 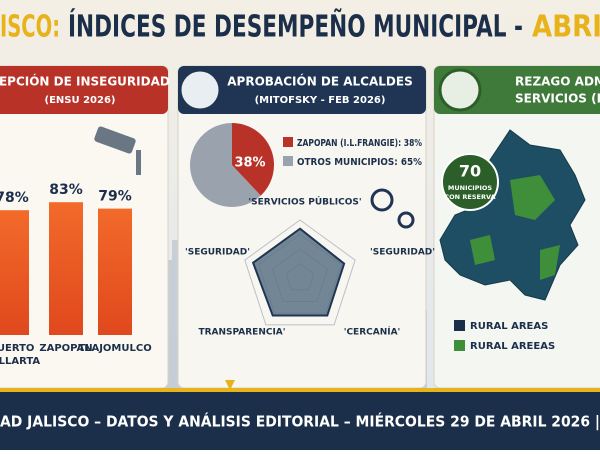 I want to click on badge-text: CON RESERVA, so click(x=469, y=197).